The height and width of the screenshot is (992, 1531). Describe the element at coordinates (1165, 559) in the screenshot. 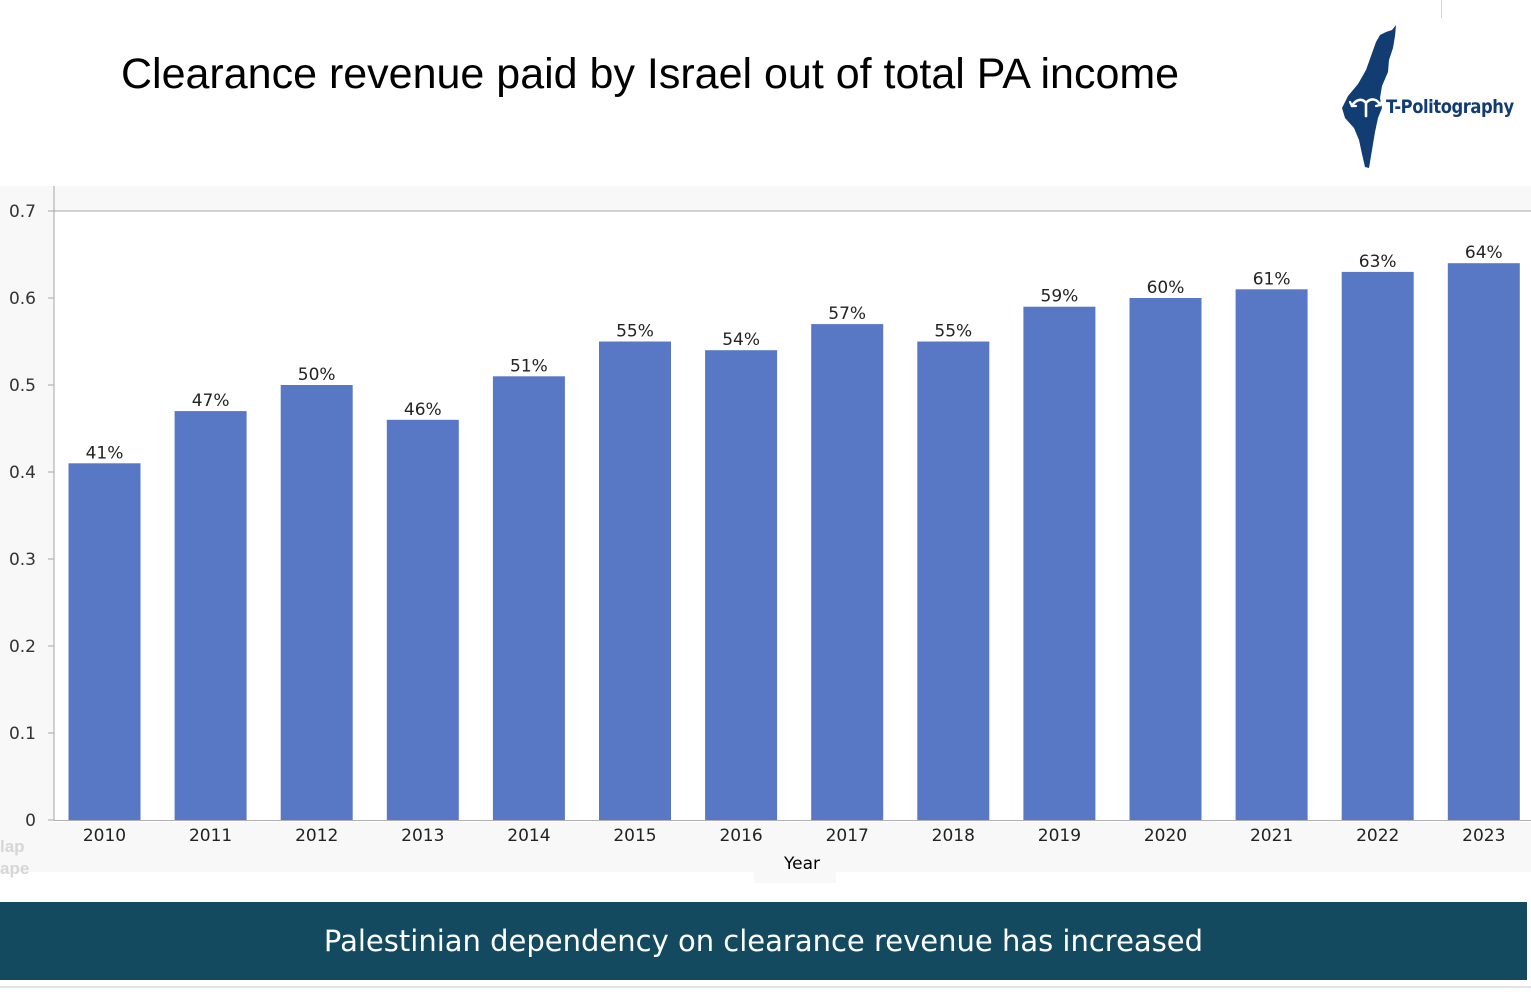

I see `bar-2020` at that location.